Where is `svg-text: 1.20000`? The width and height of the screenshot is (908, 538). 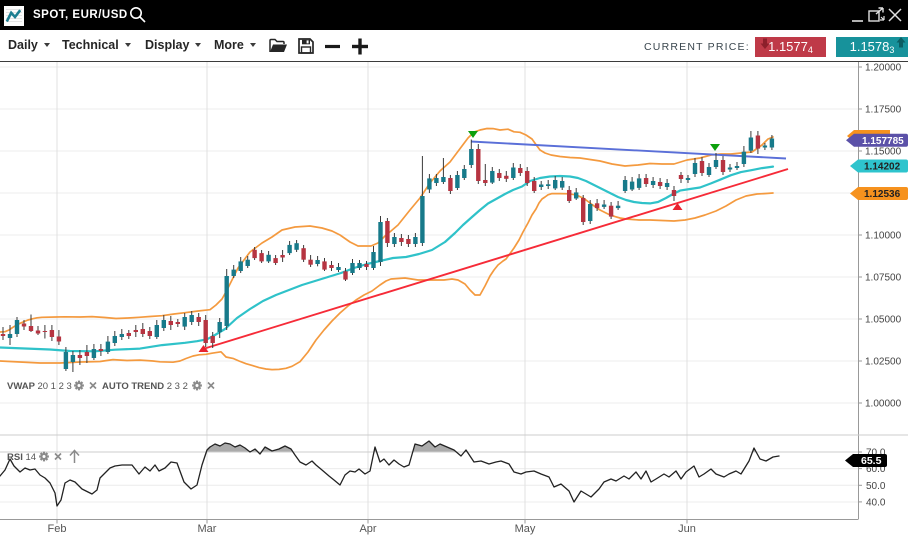 svg-text: 1.20000 is located at coordinates (883, 68).